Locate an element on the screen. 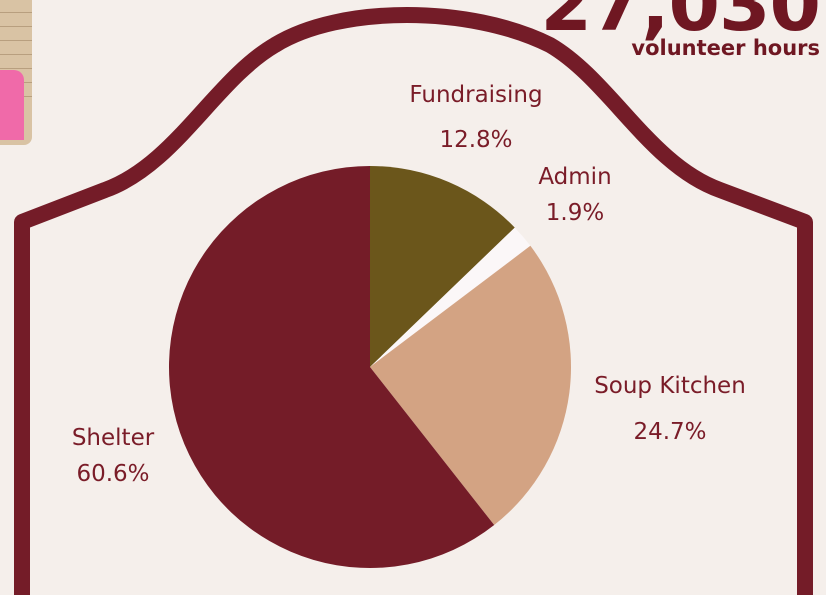 The image size is (826, 595). volunteer-photo is located at coordinates (16, 72).